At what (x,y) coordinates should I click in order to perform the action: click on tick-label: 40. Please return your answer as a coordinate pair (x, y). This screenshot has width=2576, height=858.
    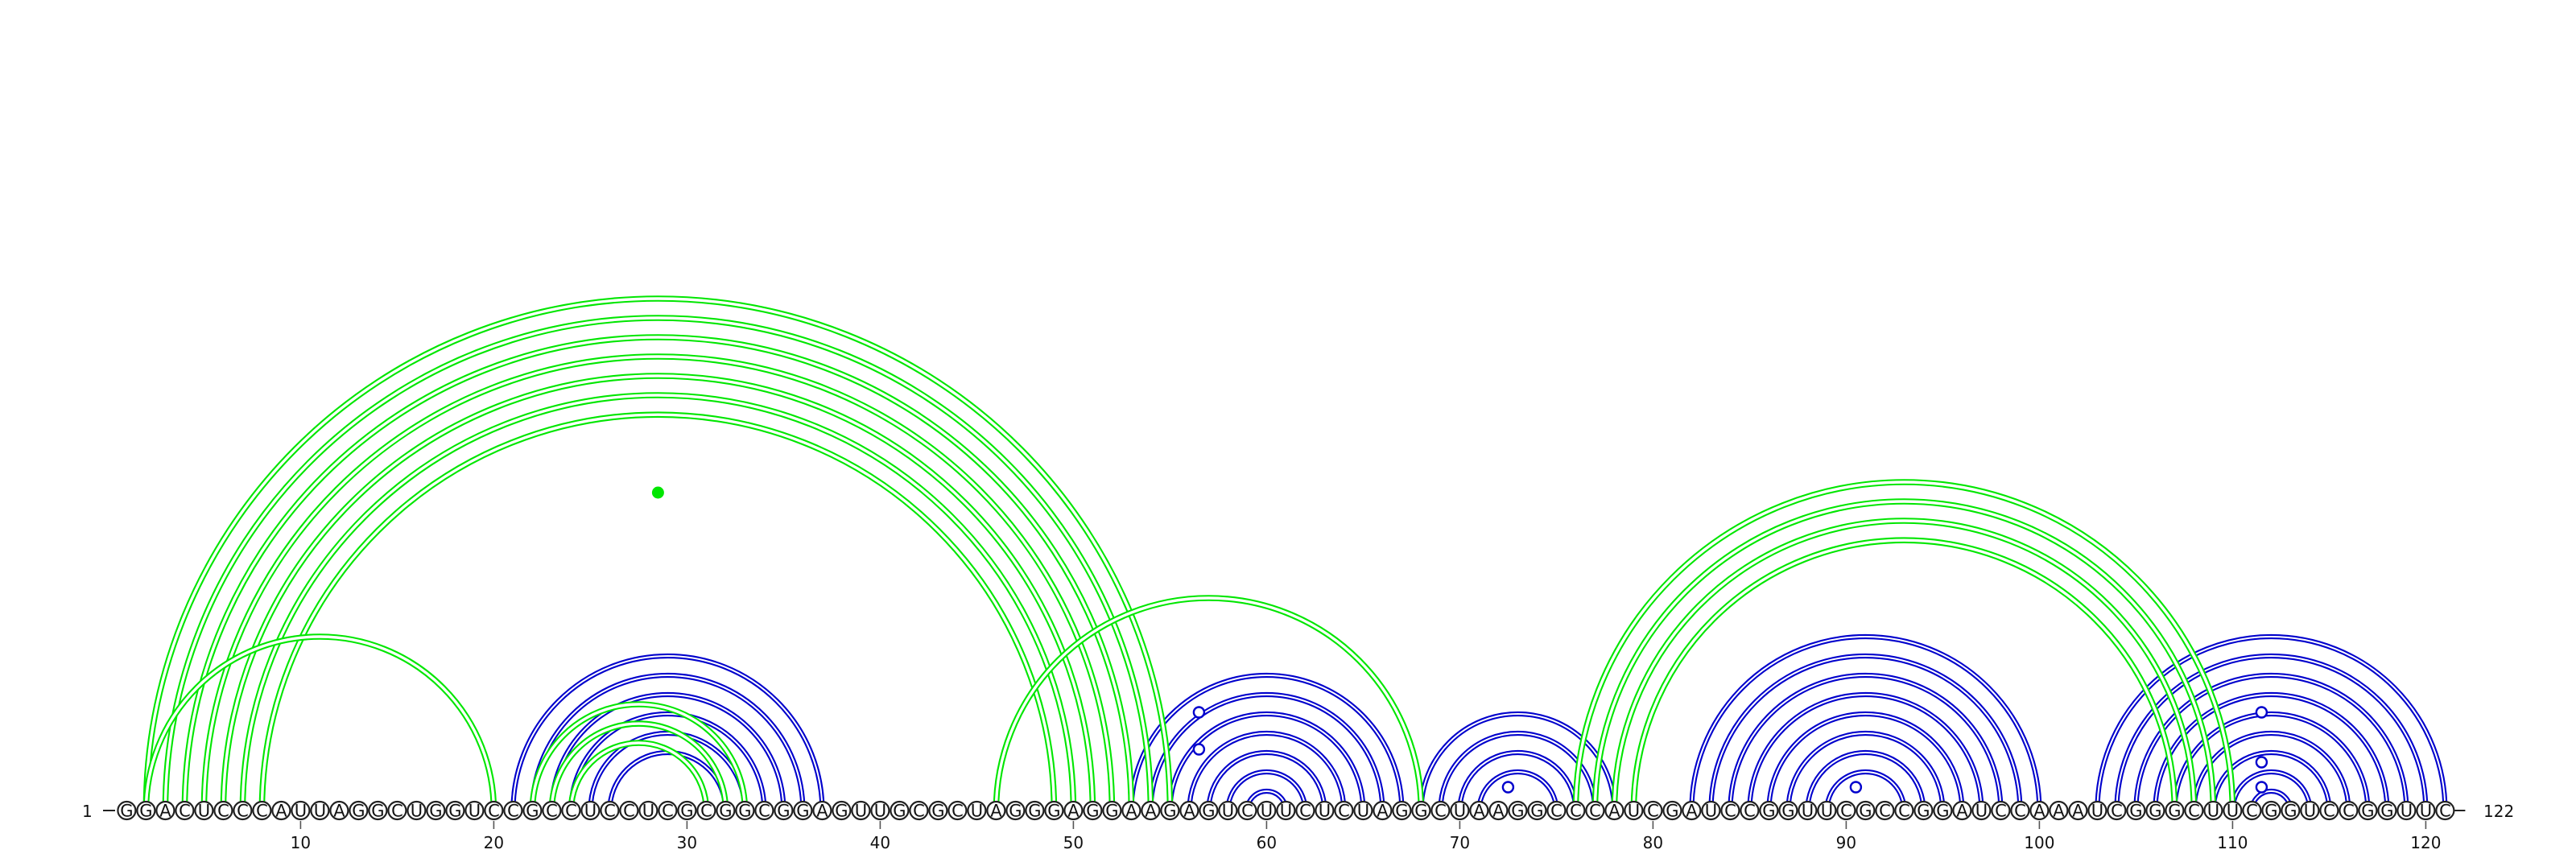
    Looking at the image, I should click on (880, 842).